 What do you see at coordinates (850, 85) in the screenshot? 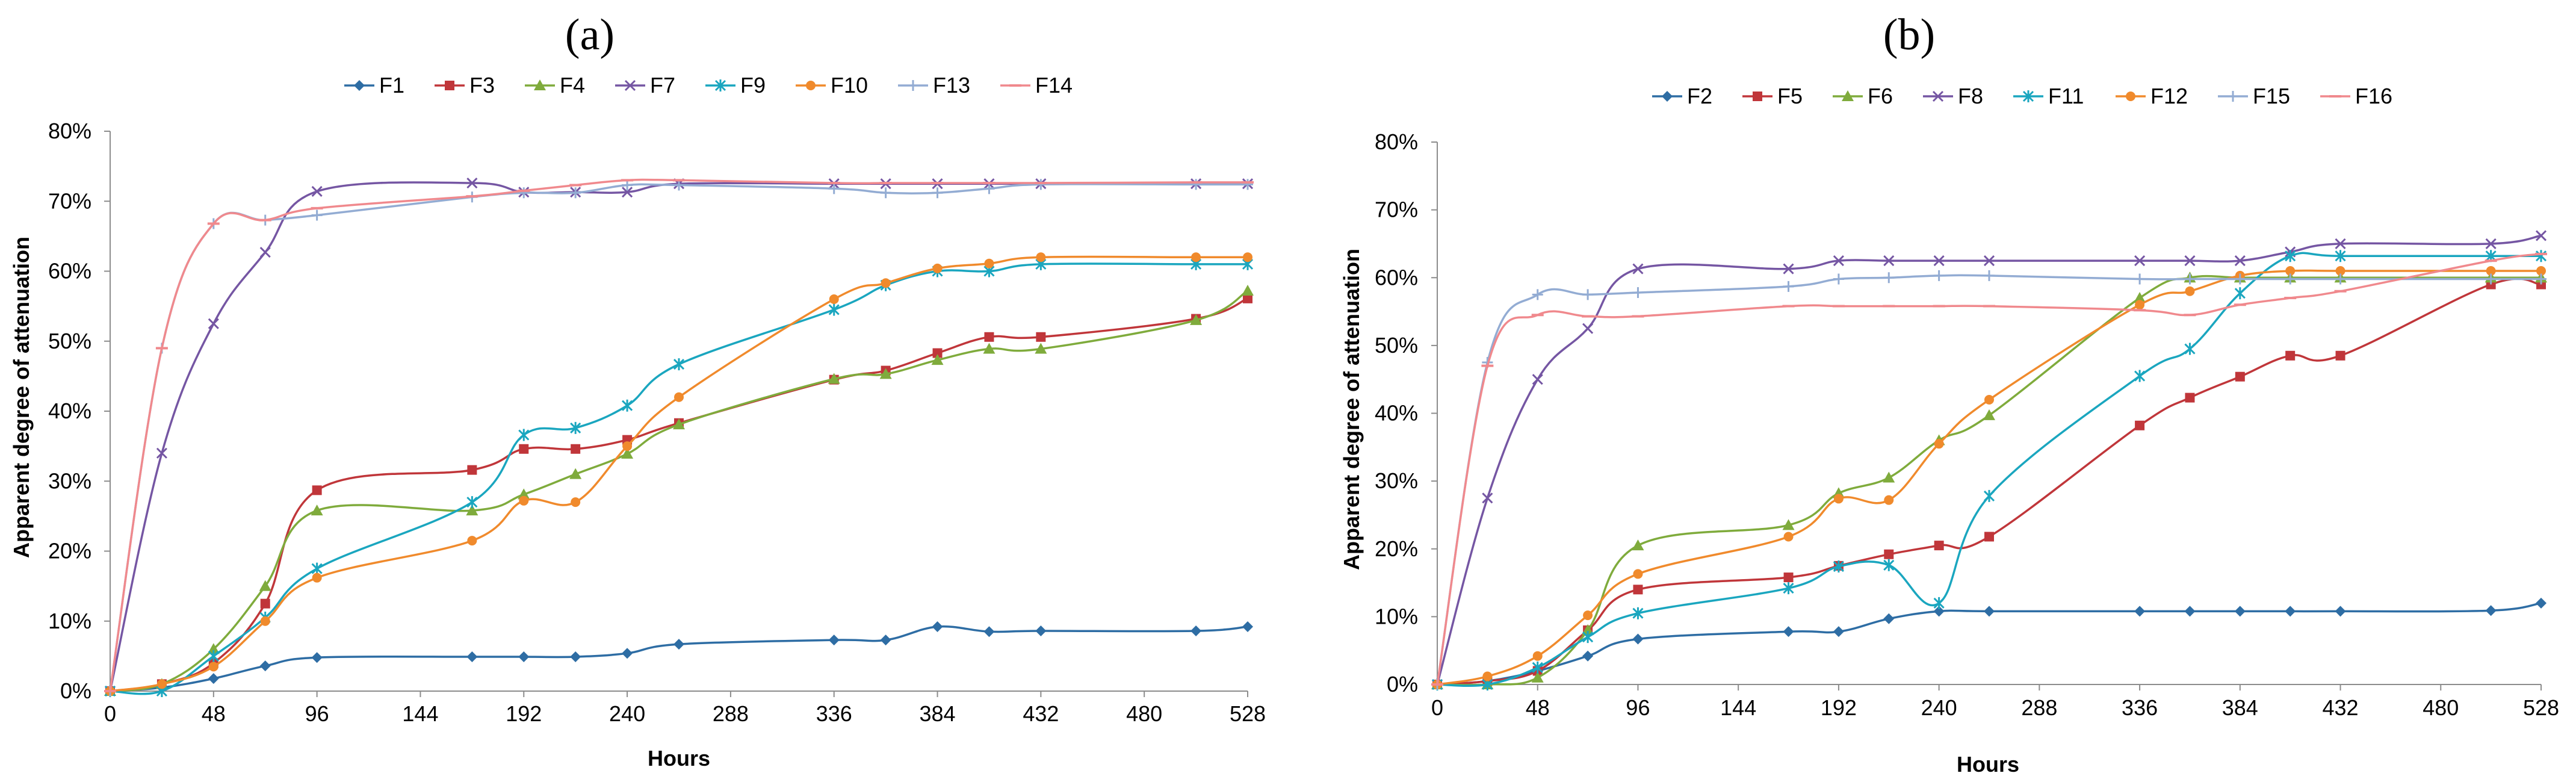
I see `legend-label: F10` at bounding box center [850, 85].